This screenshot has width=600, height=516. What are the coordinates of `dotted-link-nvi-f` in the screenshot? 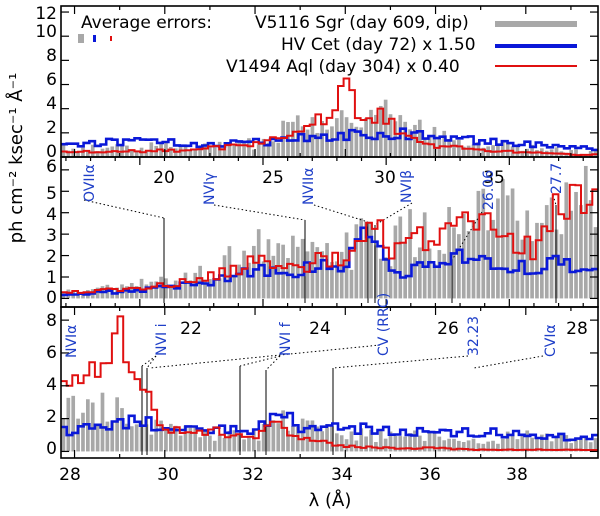 It's located at (260, 361).